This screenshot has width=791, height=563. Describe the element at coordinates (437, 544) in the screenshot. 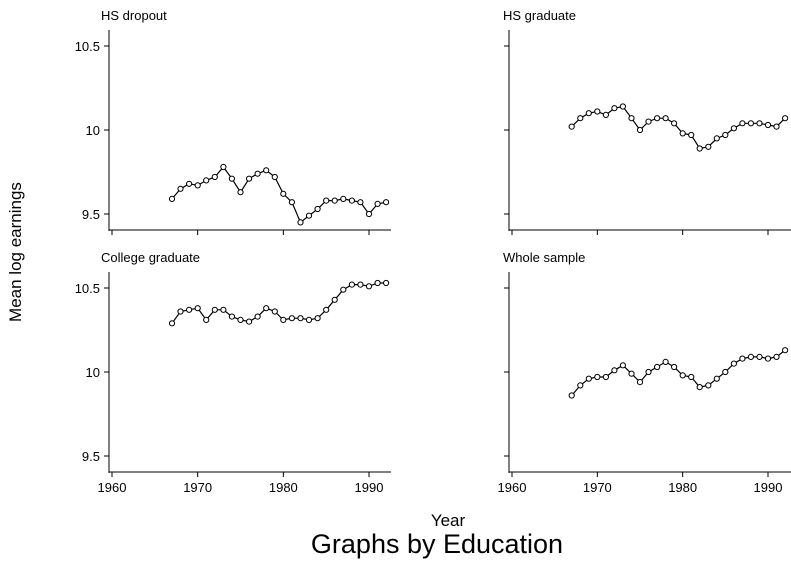

I see `chart-caption: Graphs by Education` at that location.